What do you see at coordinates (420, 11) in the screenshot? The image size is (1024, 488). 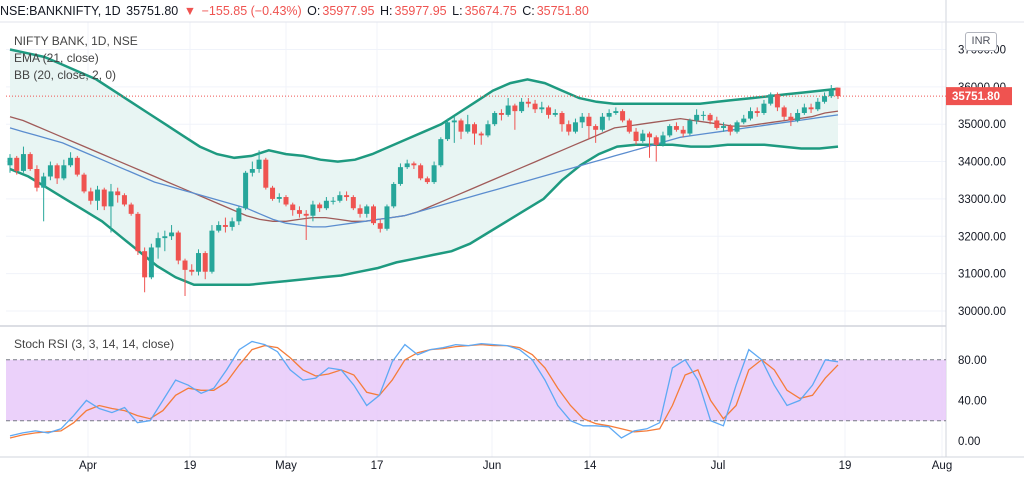 I see `high-value: 35977.95` at bounding box center [420, 11].